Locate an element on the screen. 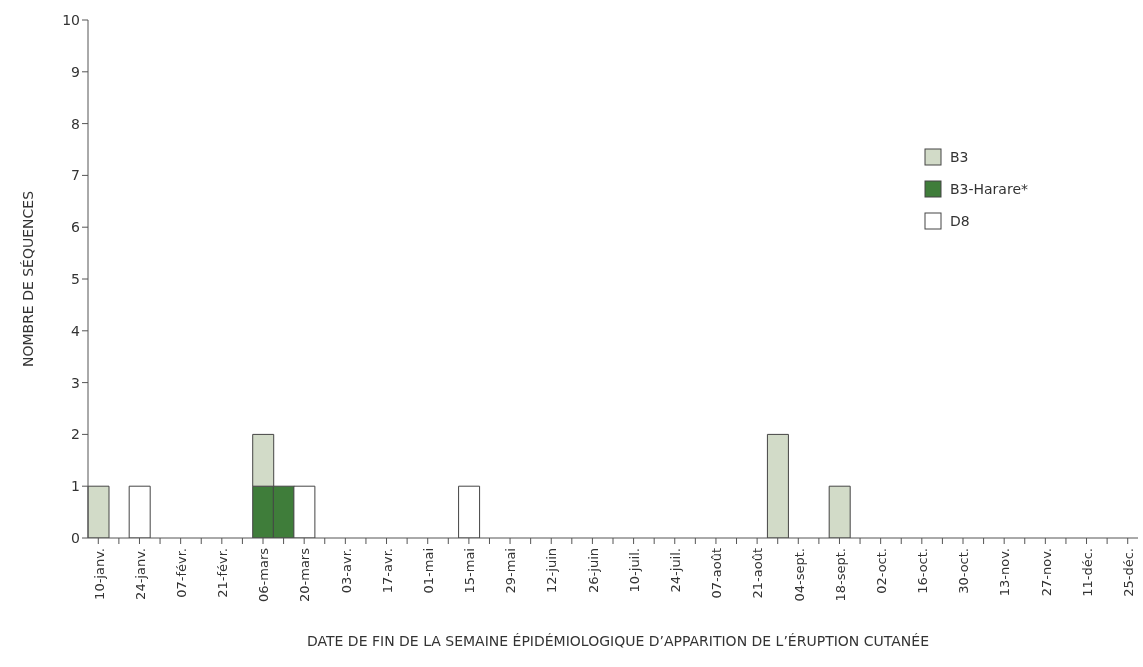 The image size is (1143, 667). x-axis-title: DATE DE FIN DE LA SEMAINE ÉPIDÉMIOLOGIQUE D’APPARITION DE L’ÉRUPTION CUTANÉE is located at coordinates (618, 641).